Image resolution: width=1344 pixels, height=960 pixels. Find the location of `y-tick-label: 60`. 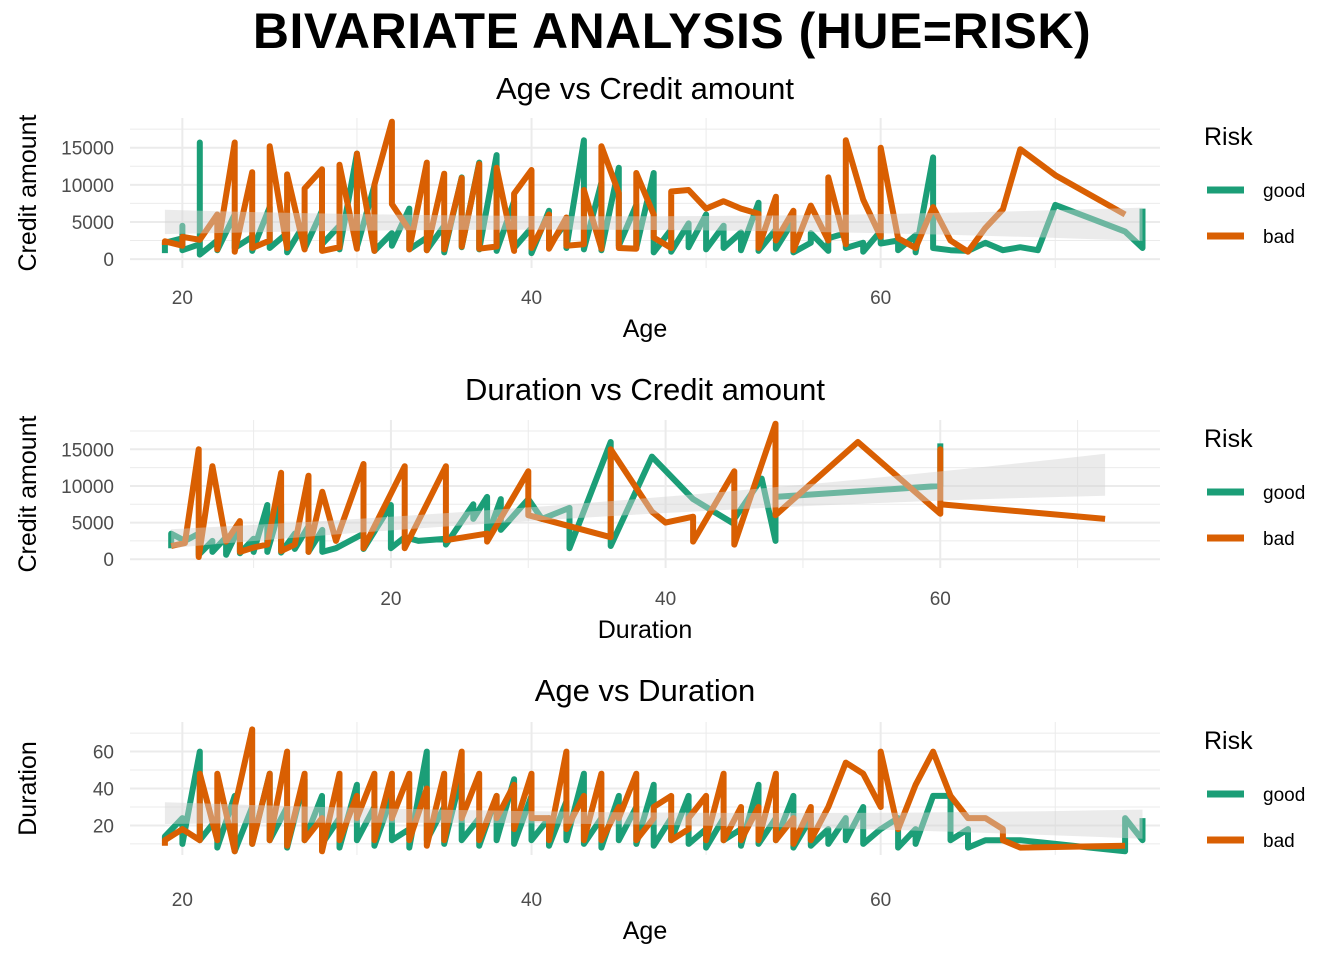

y-tick-label: 60 is located at coordinates (103, 753).